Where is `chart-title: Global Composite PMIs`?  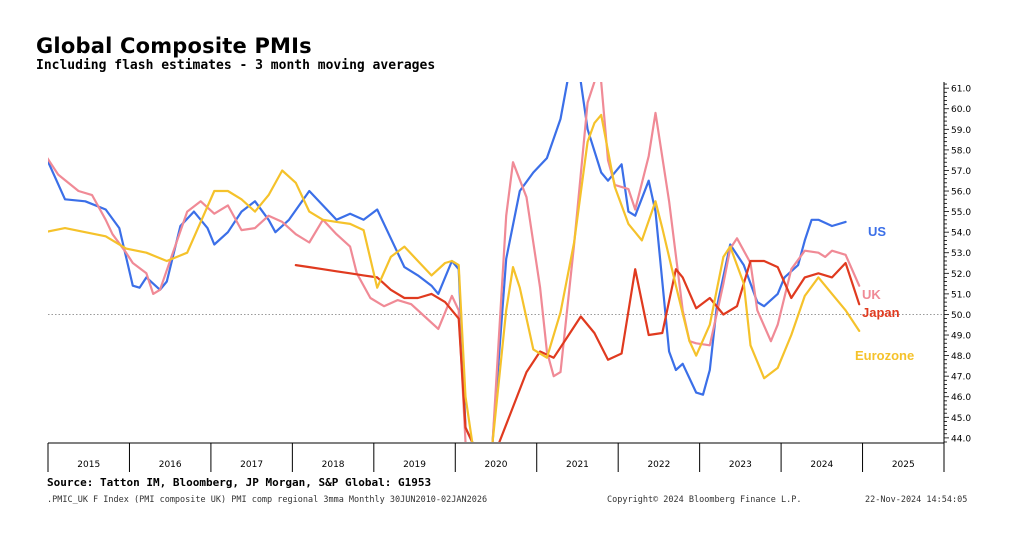
chart-title: Global Composite PMIs is located at coordinates (174, 46).